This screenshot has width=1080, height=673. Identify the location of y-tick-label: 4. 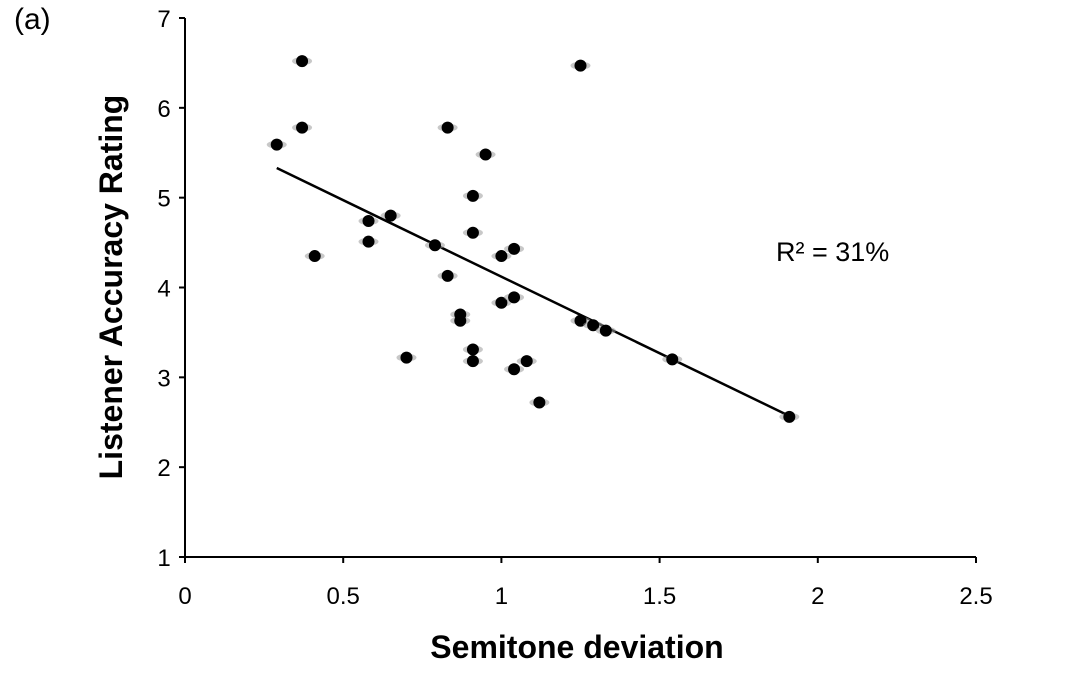
(163, 289).